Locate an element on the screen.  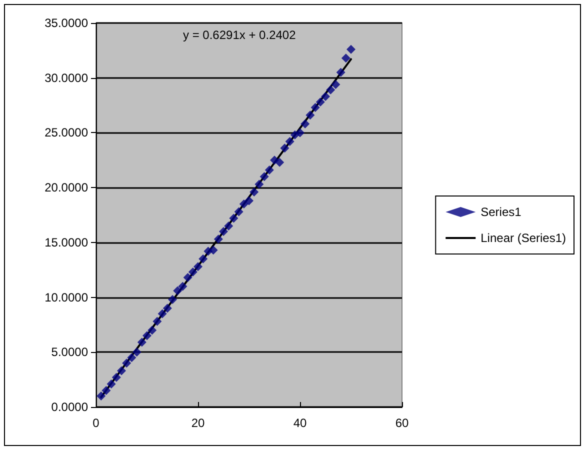
y-tick-label: 15.0000 is located at coordinates (66, 242).